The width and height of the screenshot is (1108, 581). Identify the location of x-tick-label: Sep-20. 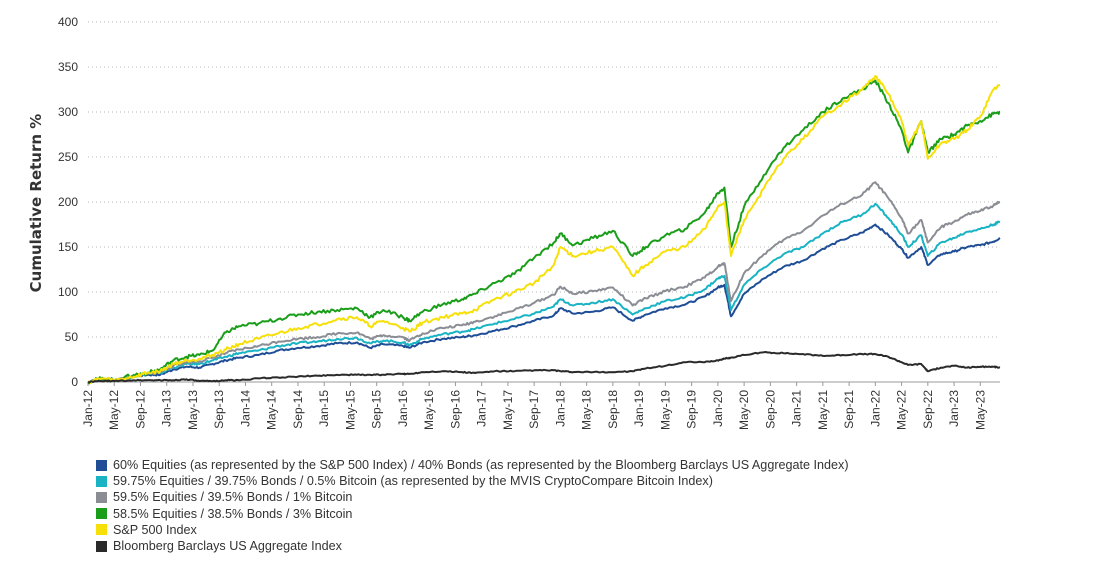
(770, 409).